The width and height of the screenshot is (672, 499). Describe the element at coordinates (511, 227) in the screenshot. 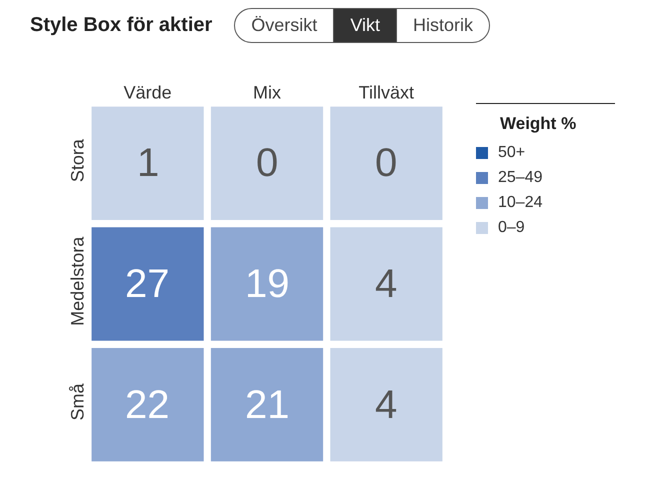

I see `legend-label: 0–9` at that location.